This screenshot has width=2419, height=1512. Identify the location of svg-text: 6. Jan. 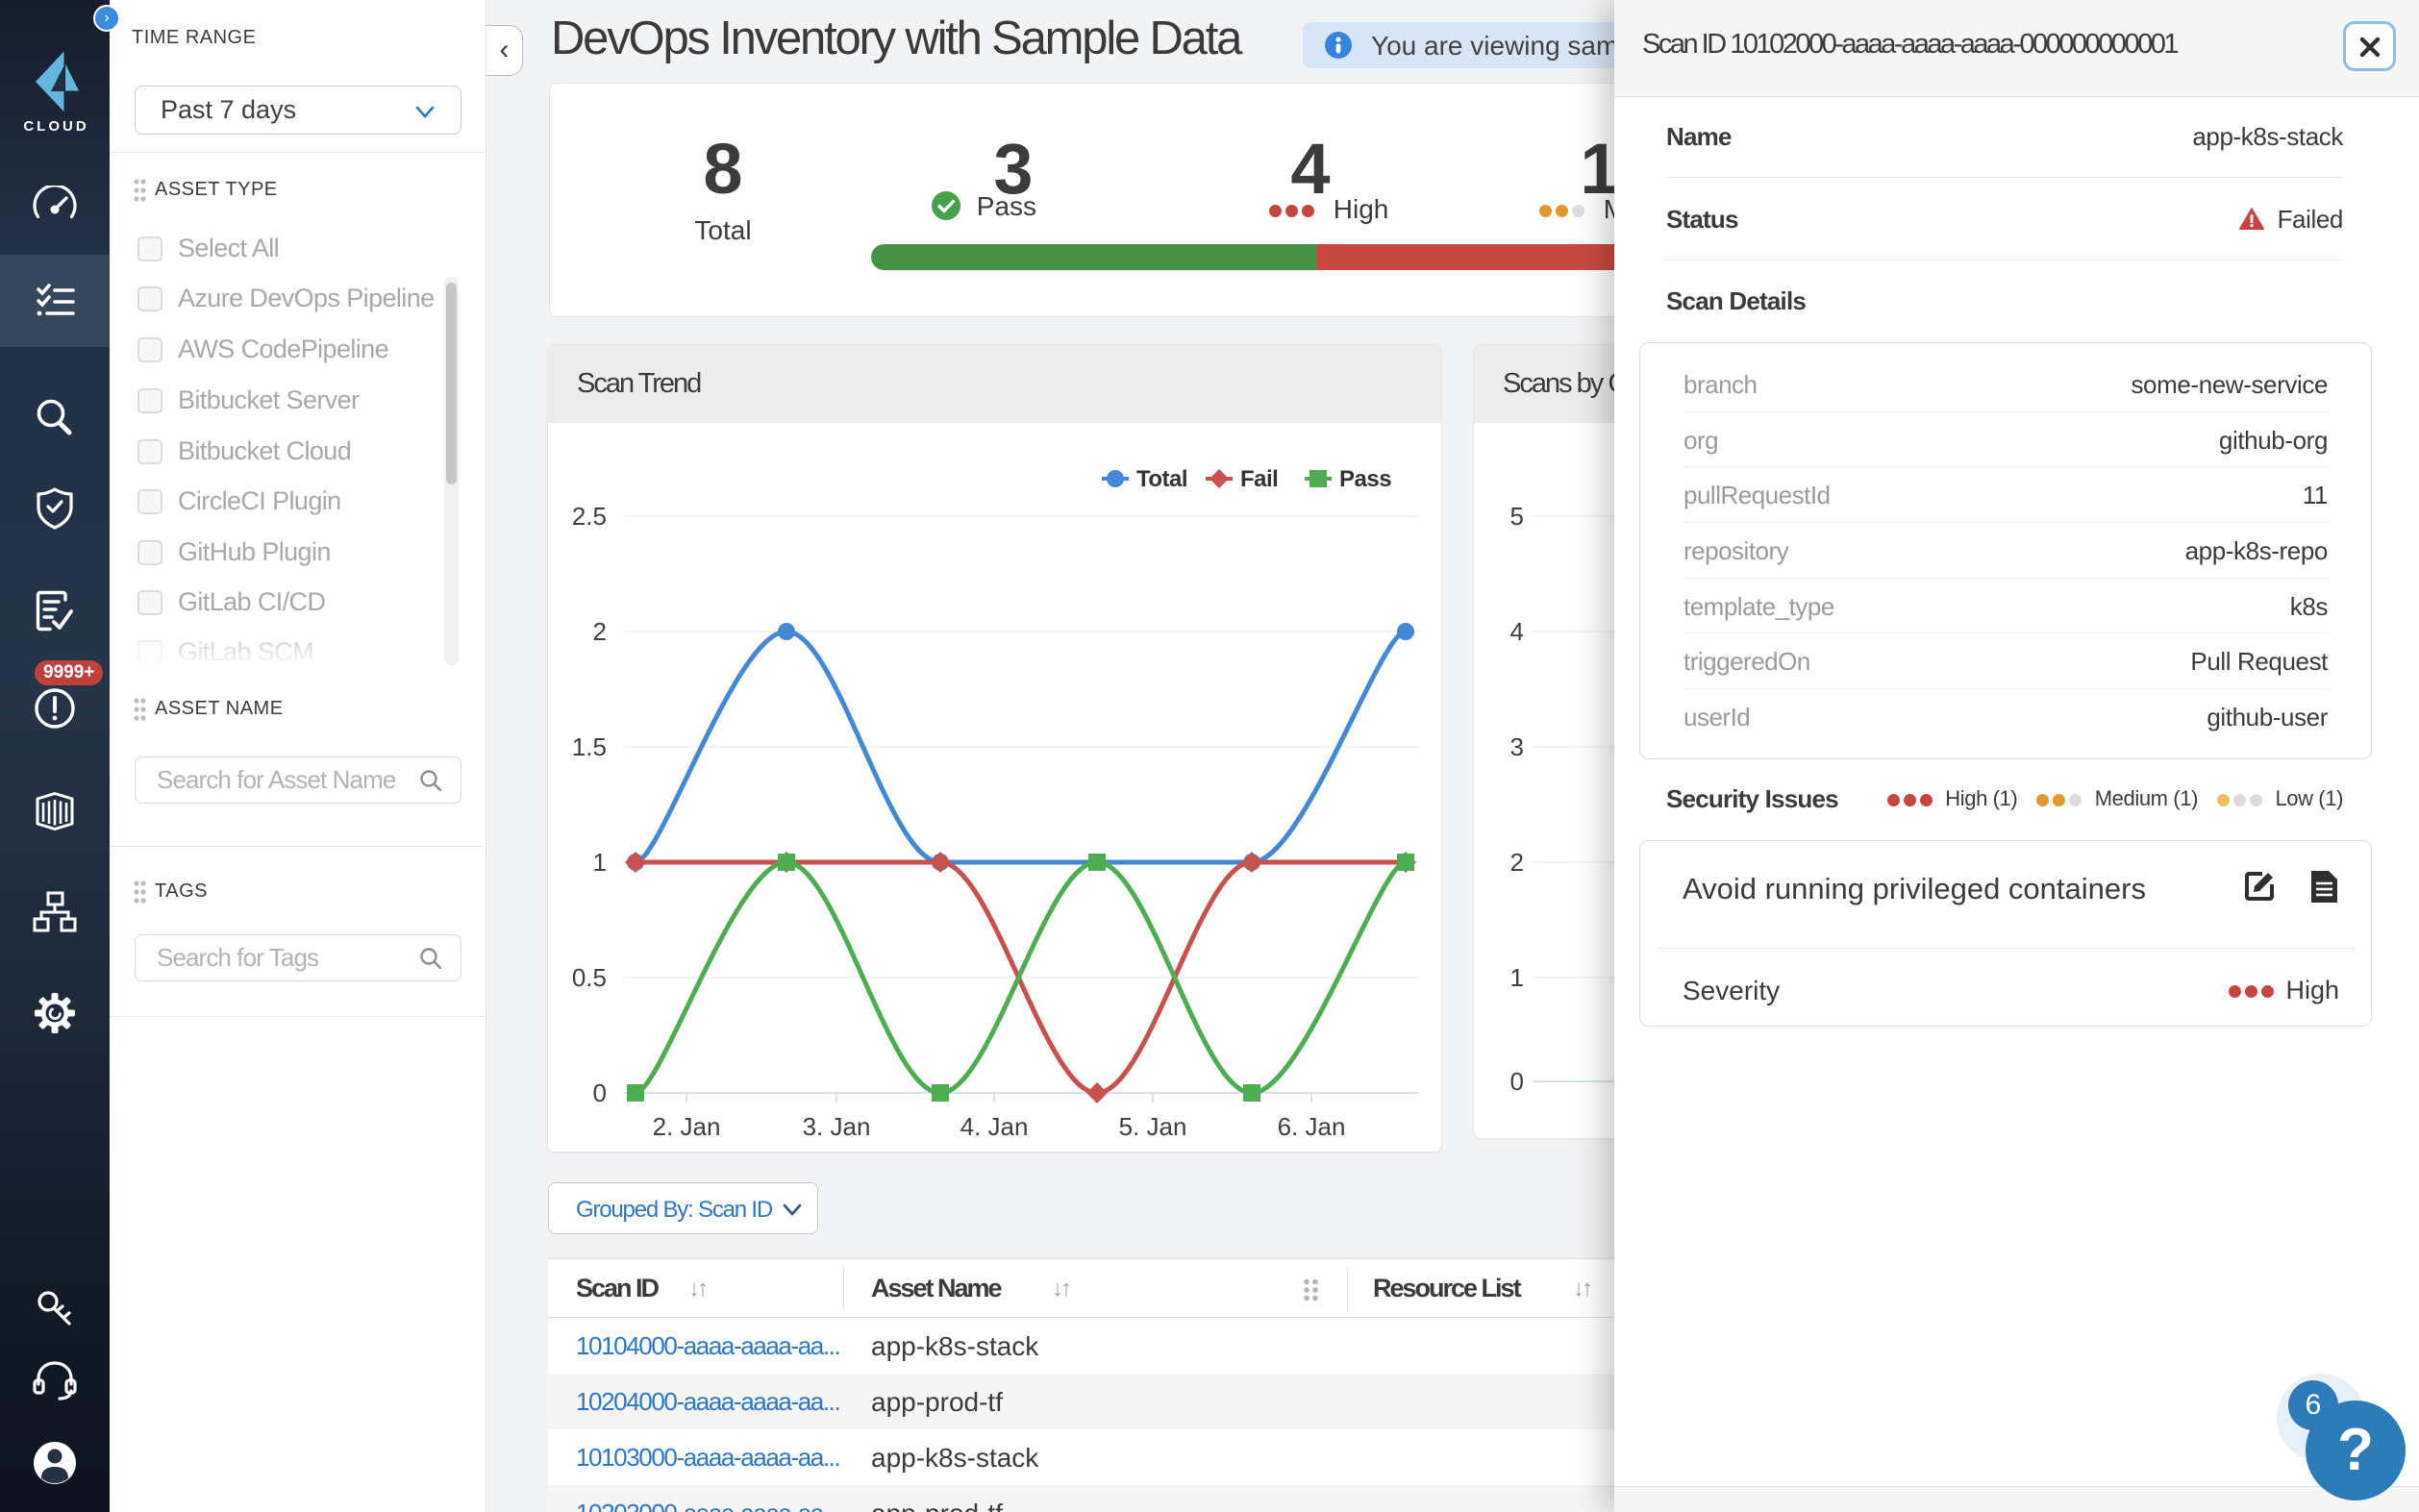
(1312, 1126).